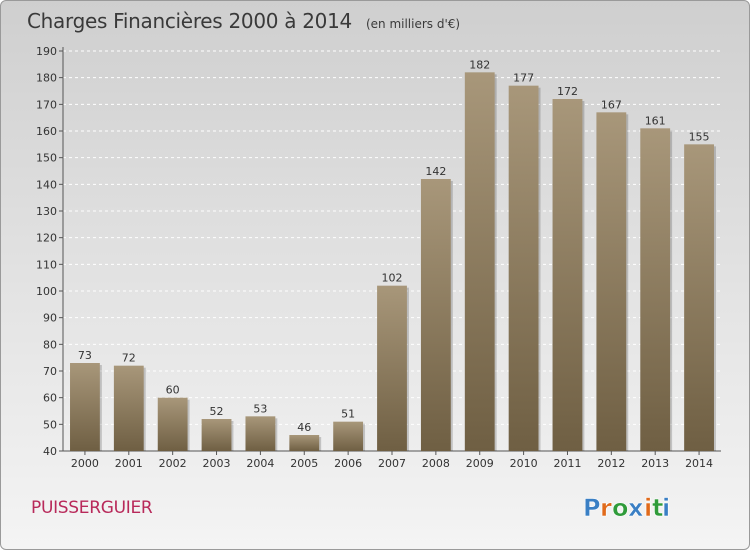 This screenshot has width=750, height=550. What do you see at coordinates (567, 463) in the screenshot?
I see `x-tick-label: 2011` at bounding box center [567, 463].